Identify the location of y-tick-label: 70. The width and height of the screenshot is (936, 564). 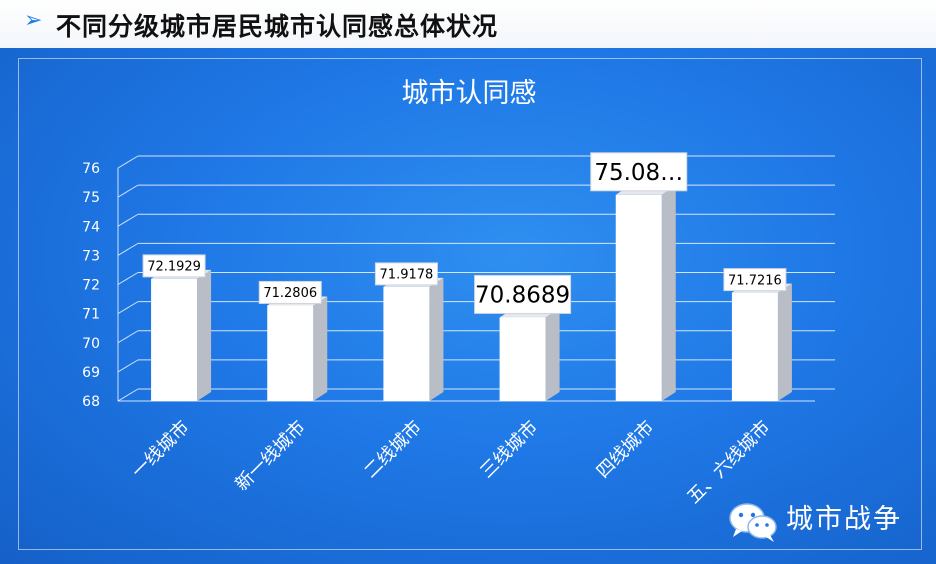
(91, 344).